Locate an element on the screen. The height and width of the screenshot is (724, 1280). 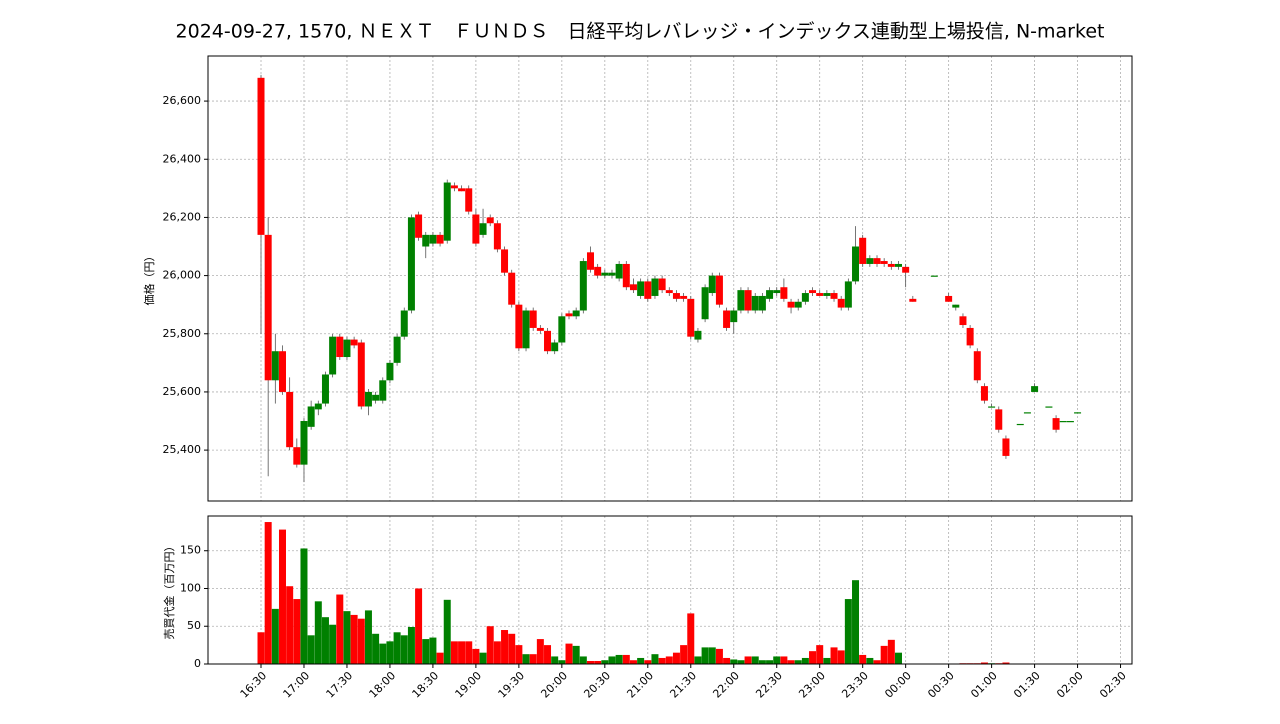
x-tick-label: 22:30 is located at coordinates (769, 685).